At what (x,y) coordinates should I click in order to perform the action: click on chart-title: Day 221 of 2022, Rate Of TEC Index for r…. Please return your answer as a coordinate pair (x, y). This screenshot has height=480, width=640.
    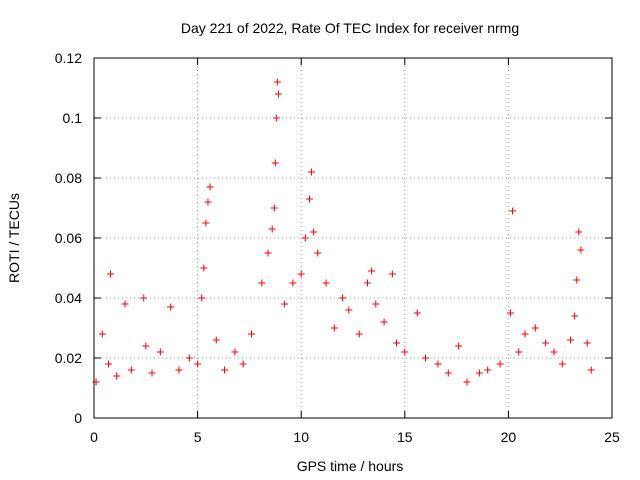
    Looking at the image, I should click on (350, 28).